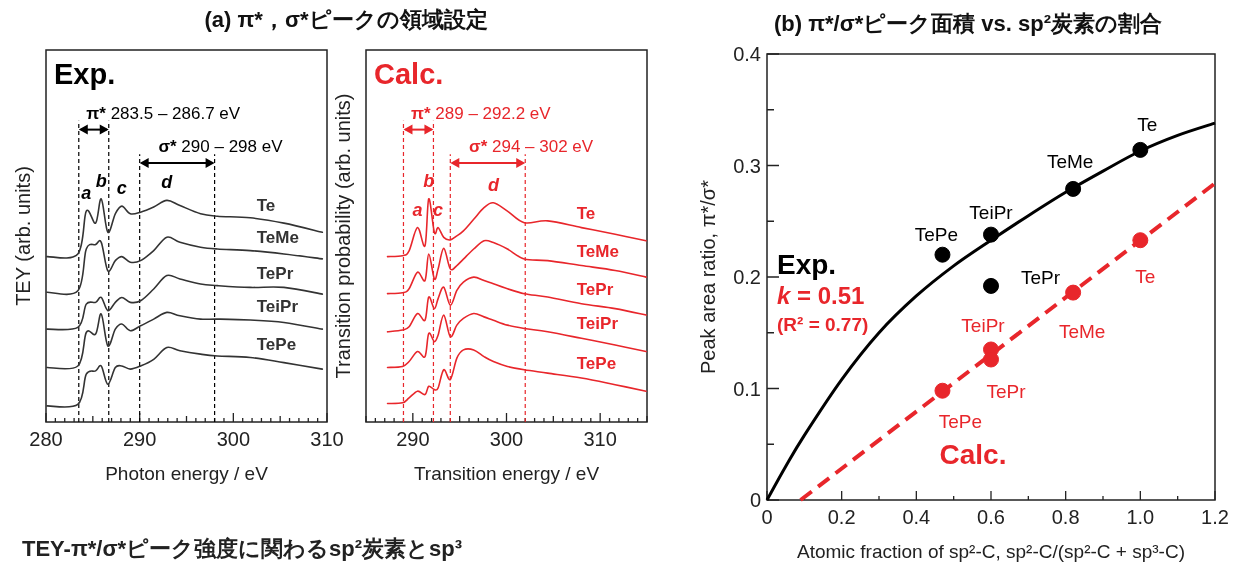 The image size is (1235, 570). I want to click on y-axis-title: Peak area ratio, π*/σ*, so click(708, 277).